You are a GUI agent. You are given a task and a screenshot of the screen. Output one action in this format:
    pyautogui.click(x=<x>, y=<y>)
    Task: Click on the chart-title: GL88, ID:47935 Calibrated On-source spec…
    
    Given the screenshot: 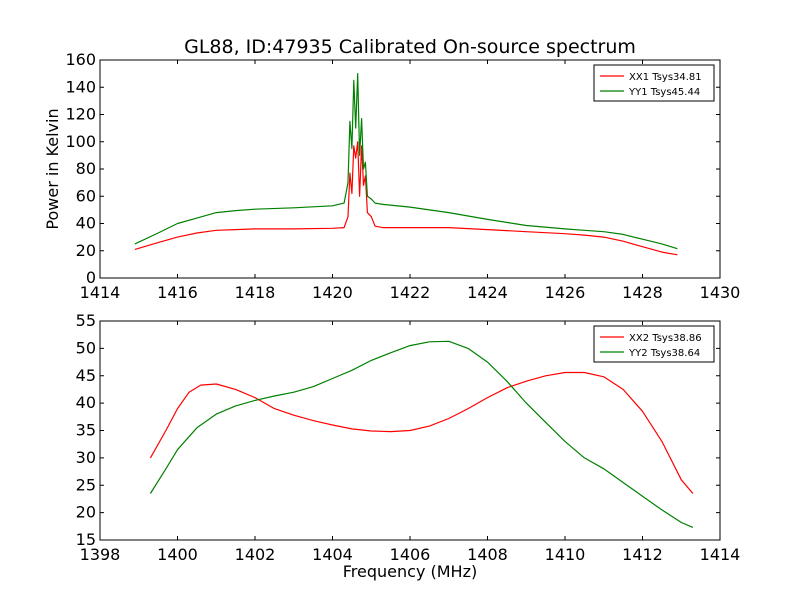 What is the action you would take?
    pyautogui.click(x=410, y=47)
    